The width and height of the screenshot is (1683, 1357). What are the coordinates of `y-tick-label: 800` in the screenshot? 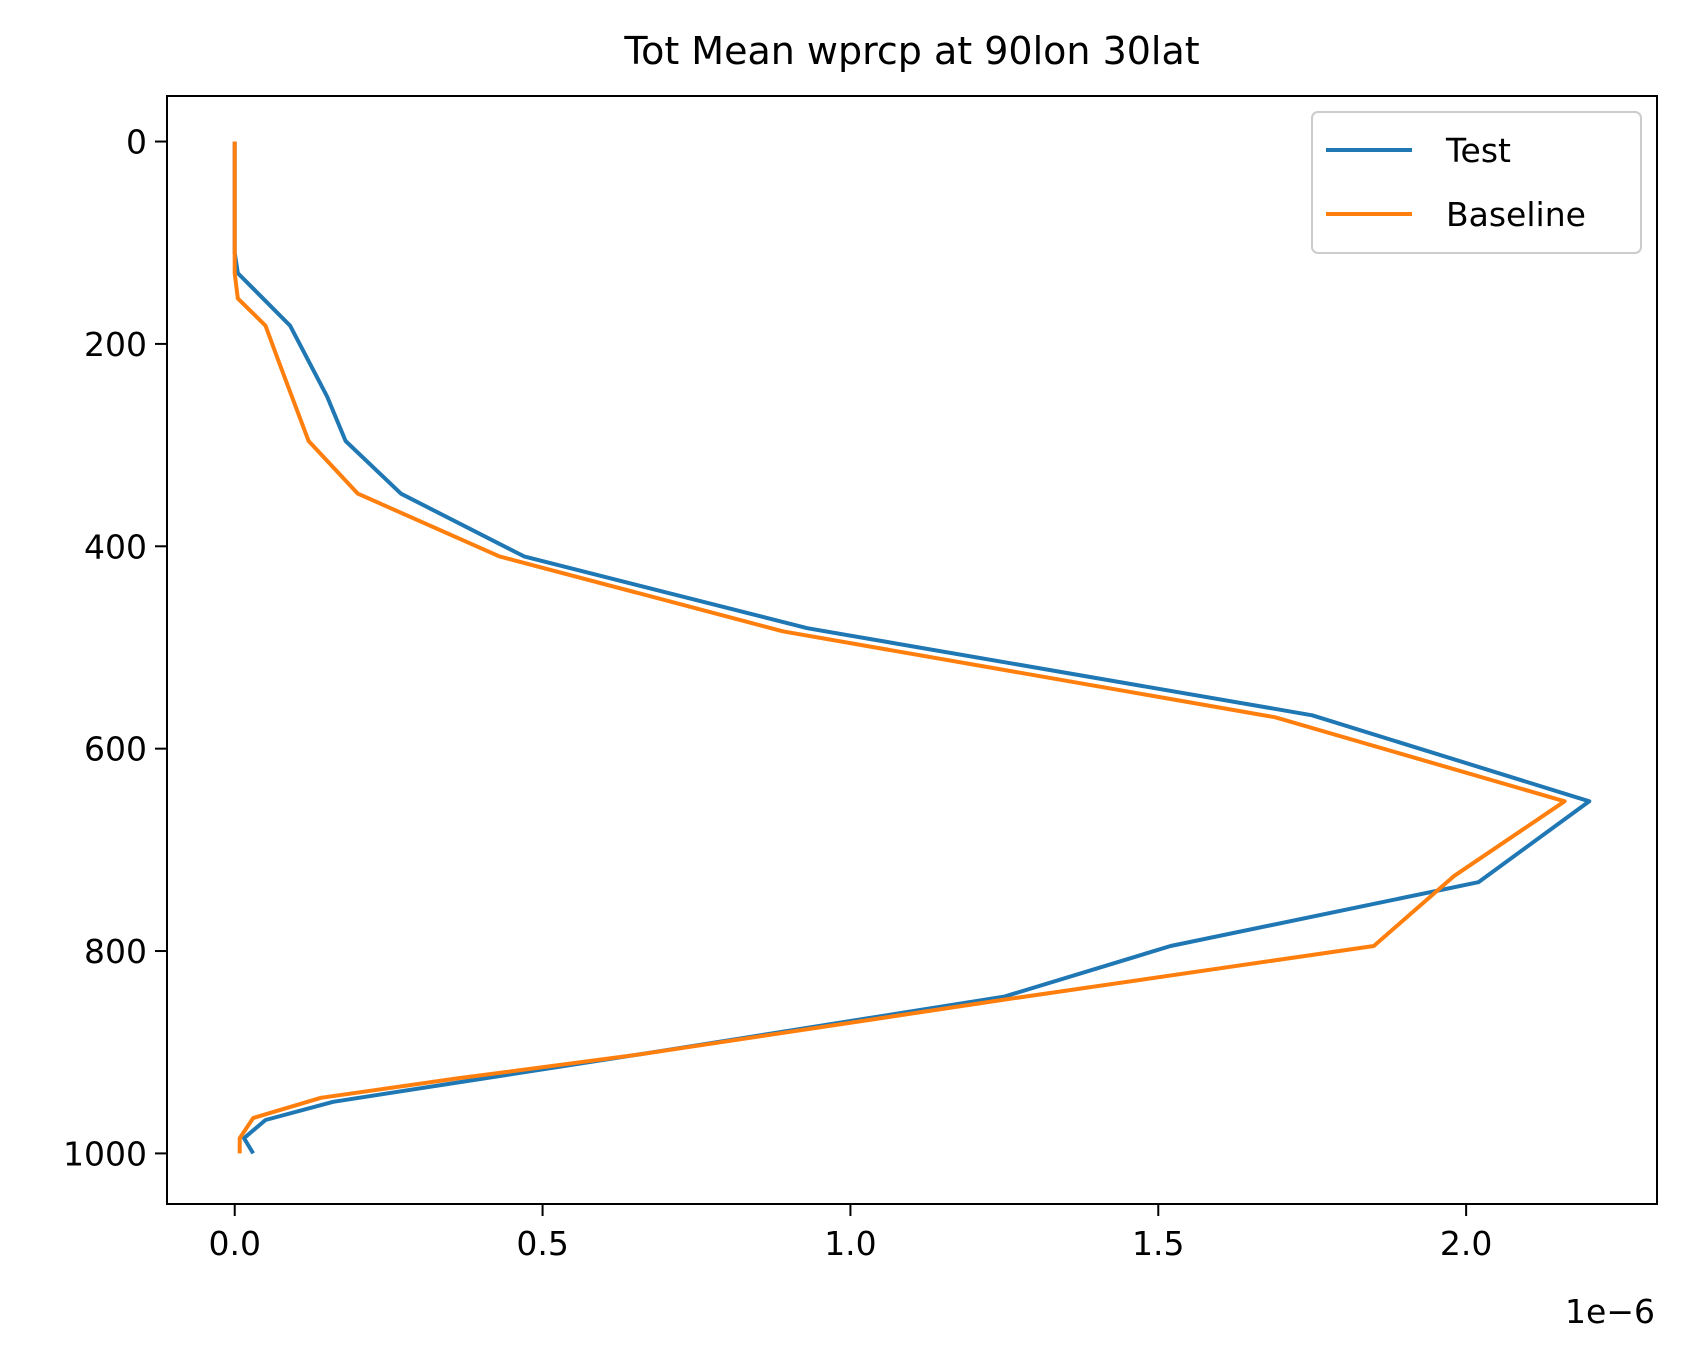 It's located at (115, 951).